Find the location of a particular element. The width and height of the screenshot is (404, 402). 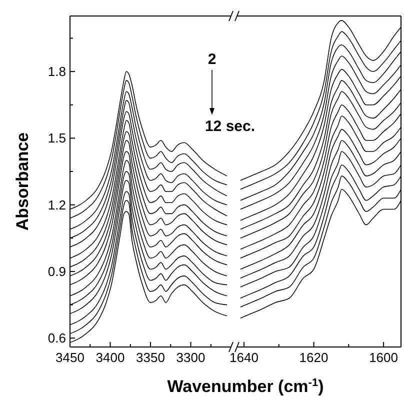

x-tick-label: 1620 is located at coordinates (313, 357).